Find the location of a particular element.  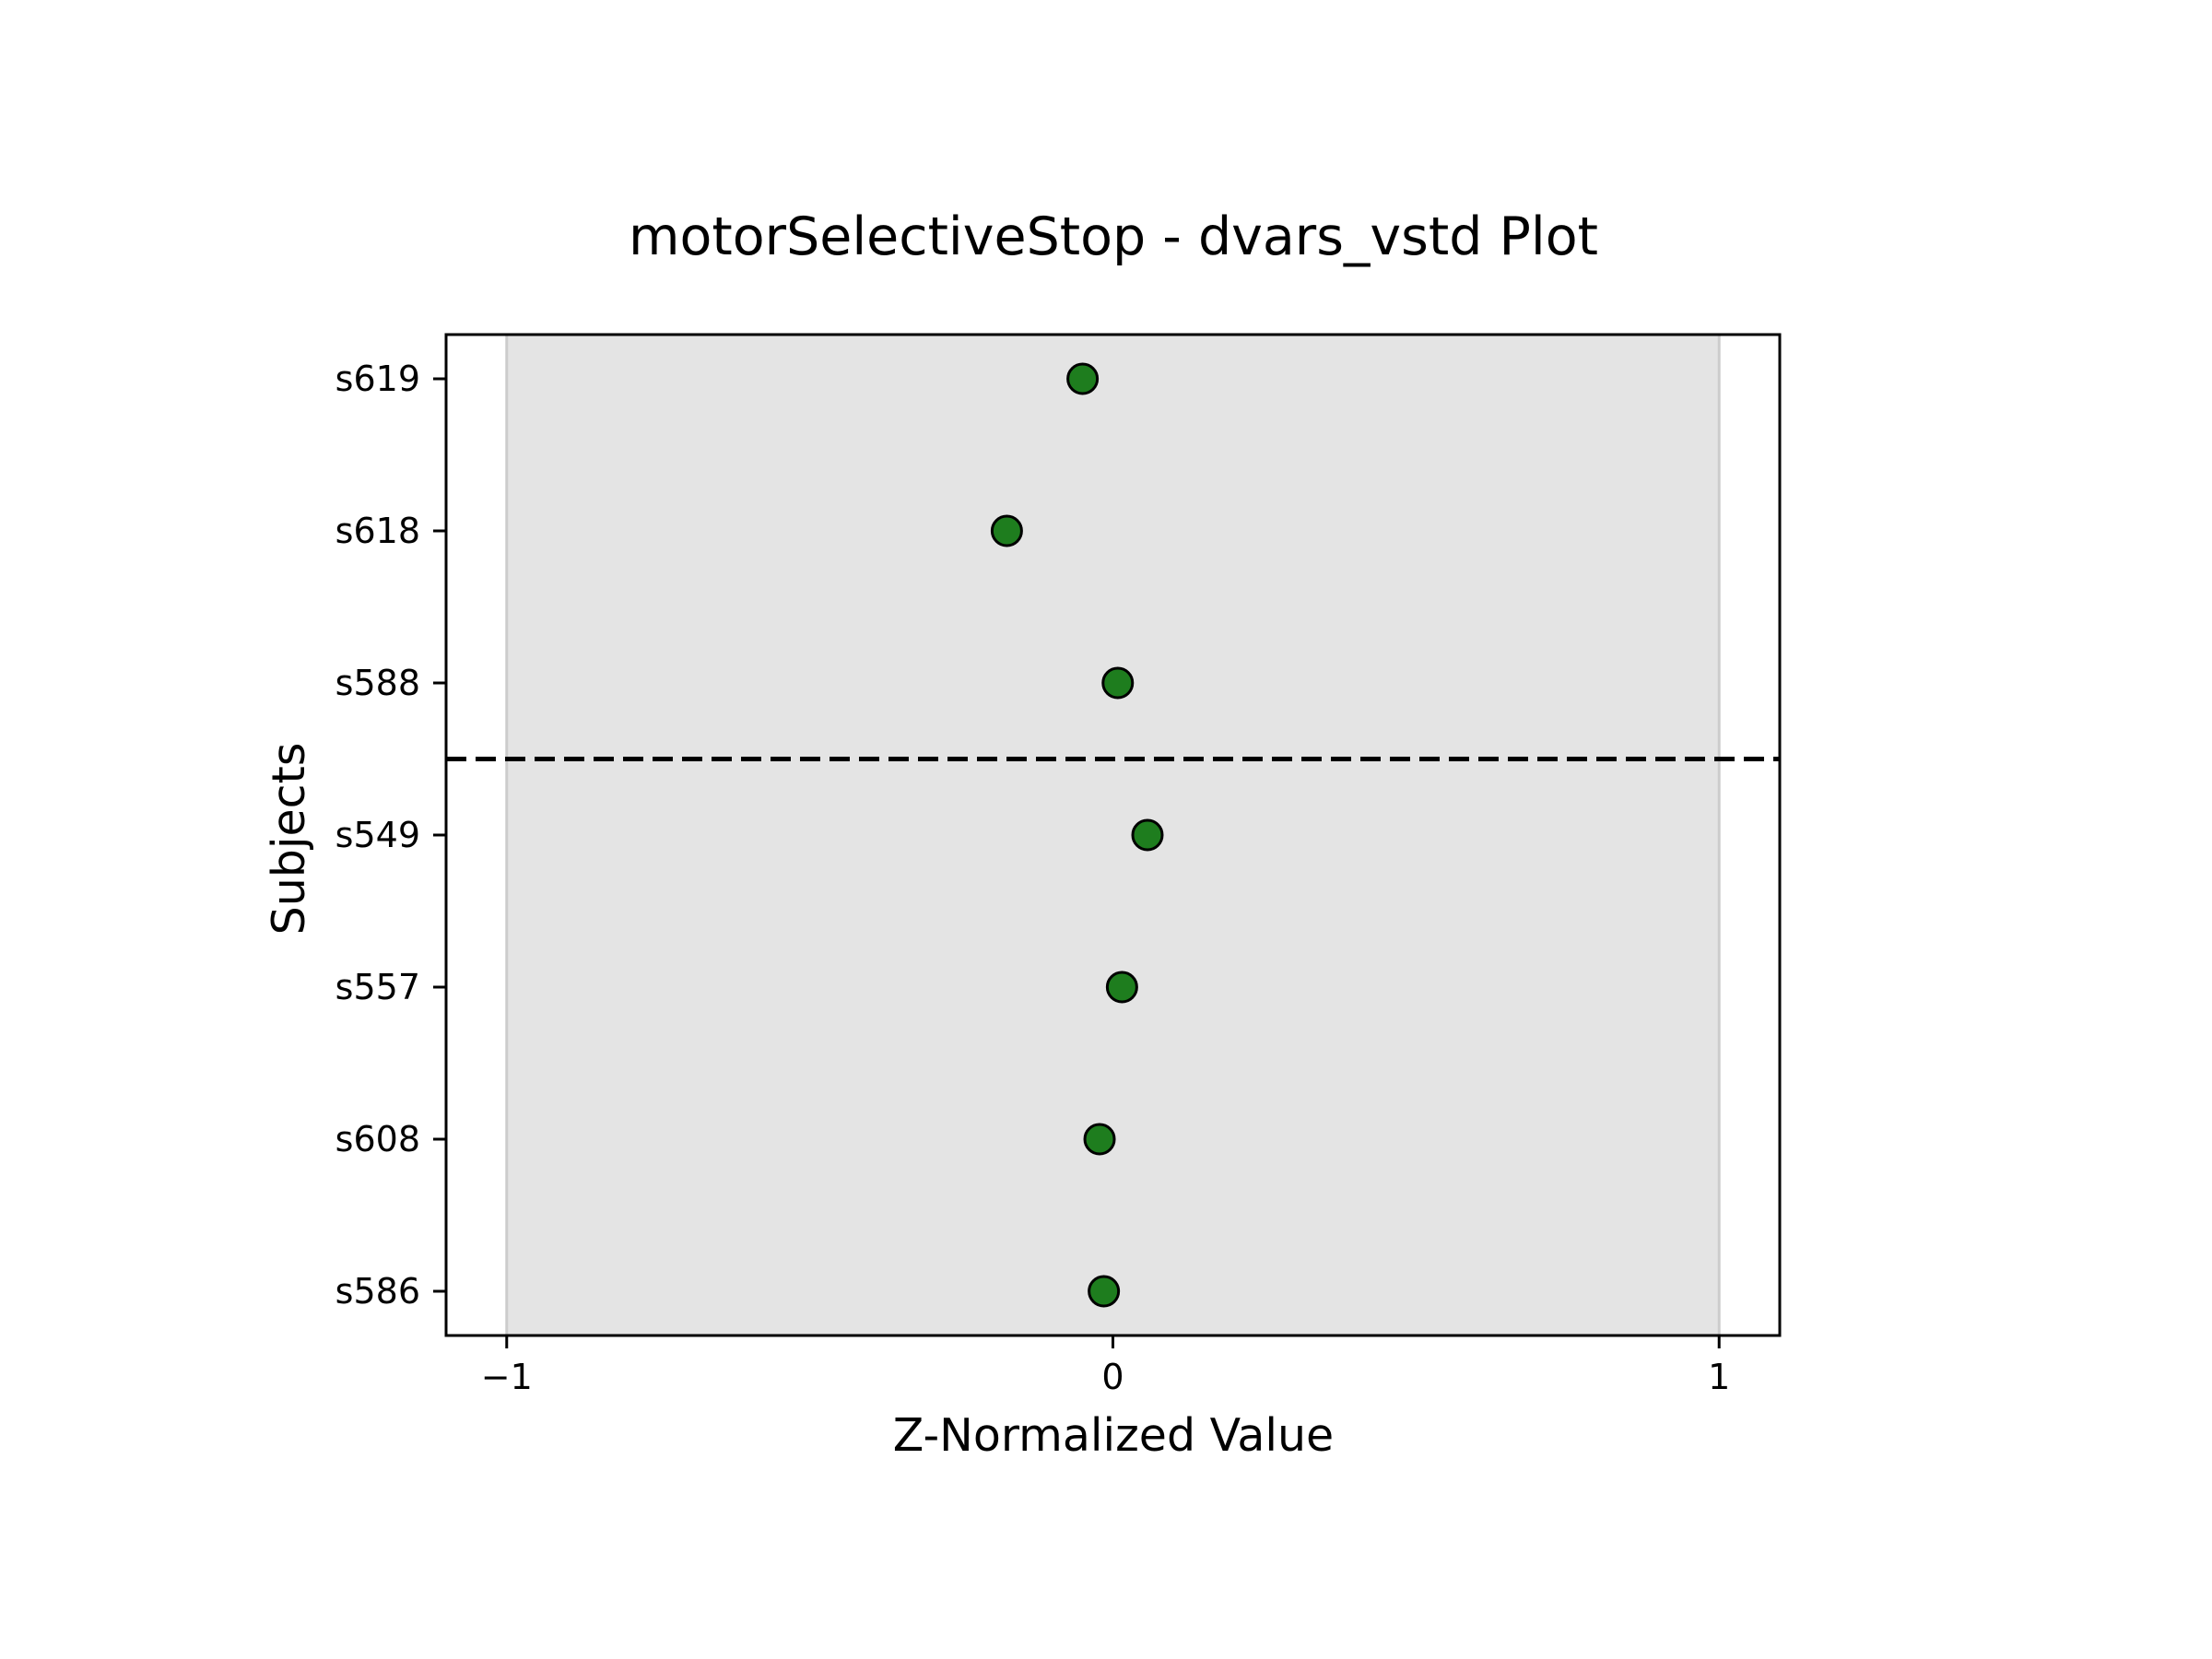

y-tick-label: s618 is located at coordinates (377, 531).